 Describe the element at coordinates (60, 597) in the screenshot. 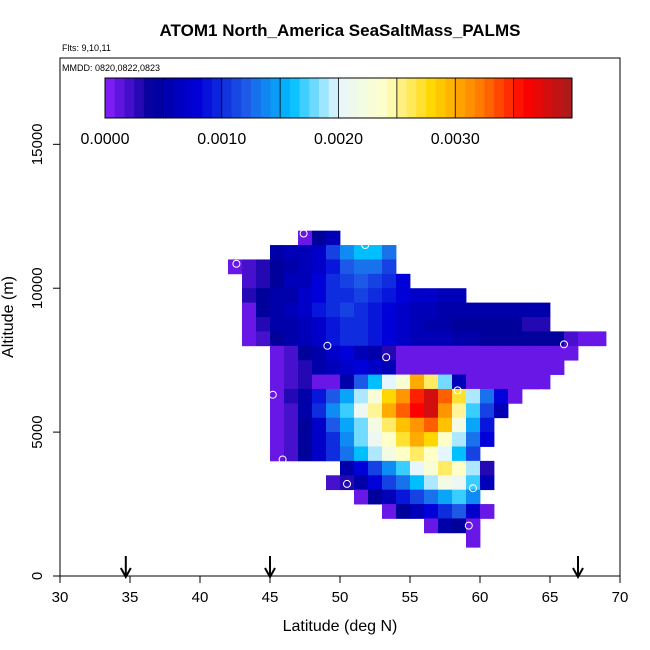

I see `x-tick-label: 30` at that location.